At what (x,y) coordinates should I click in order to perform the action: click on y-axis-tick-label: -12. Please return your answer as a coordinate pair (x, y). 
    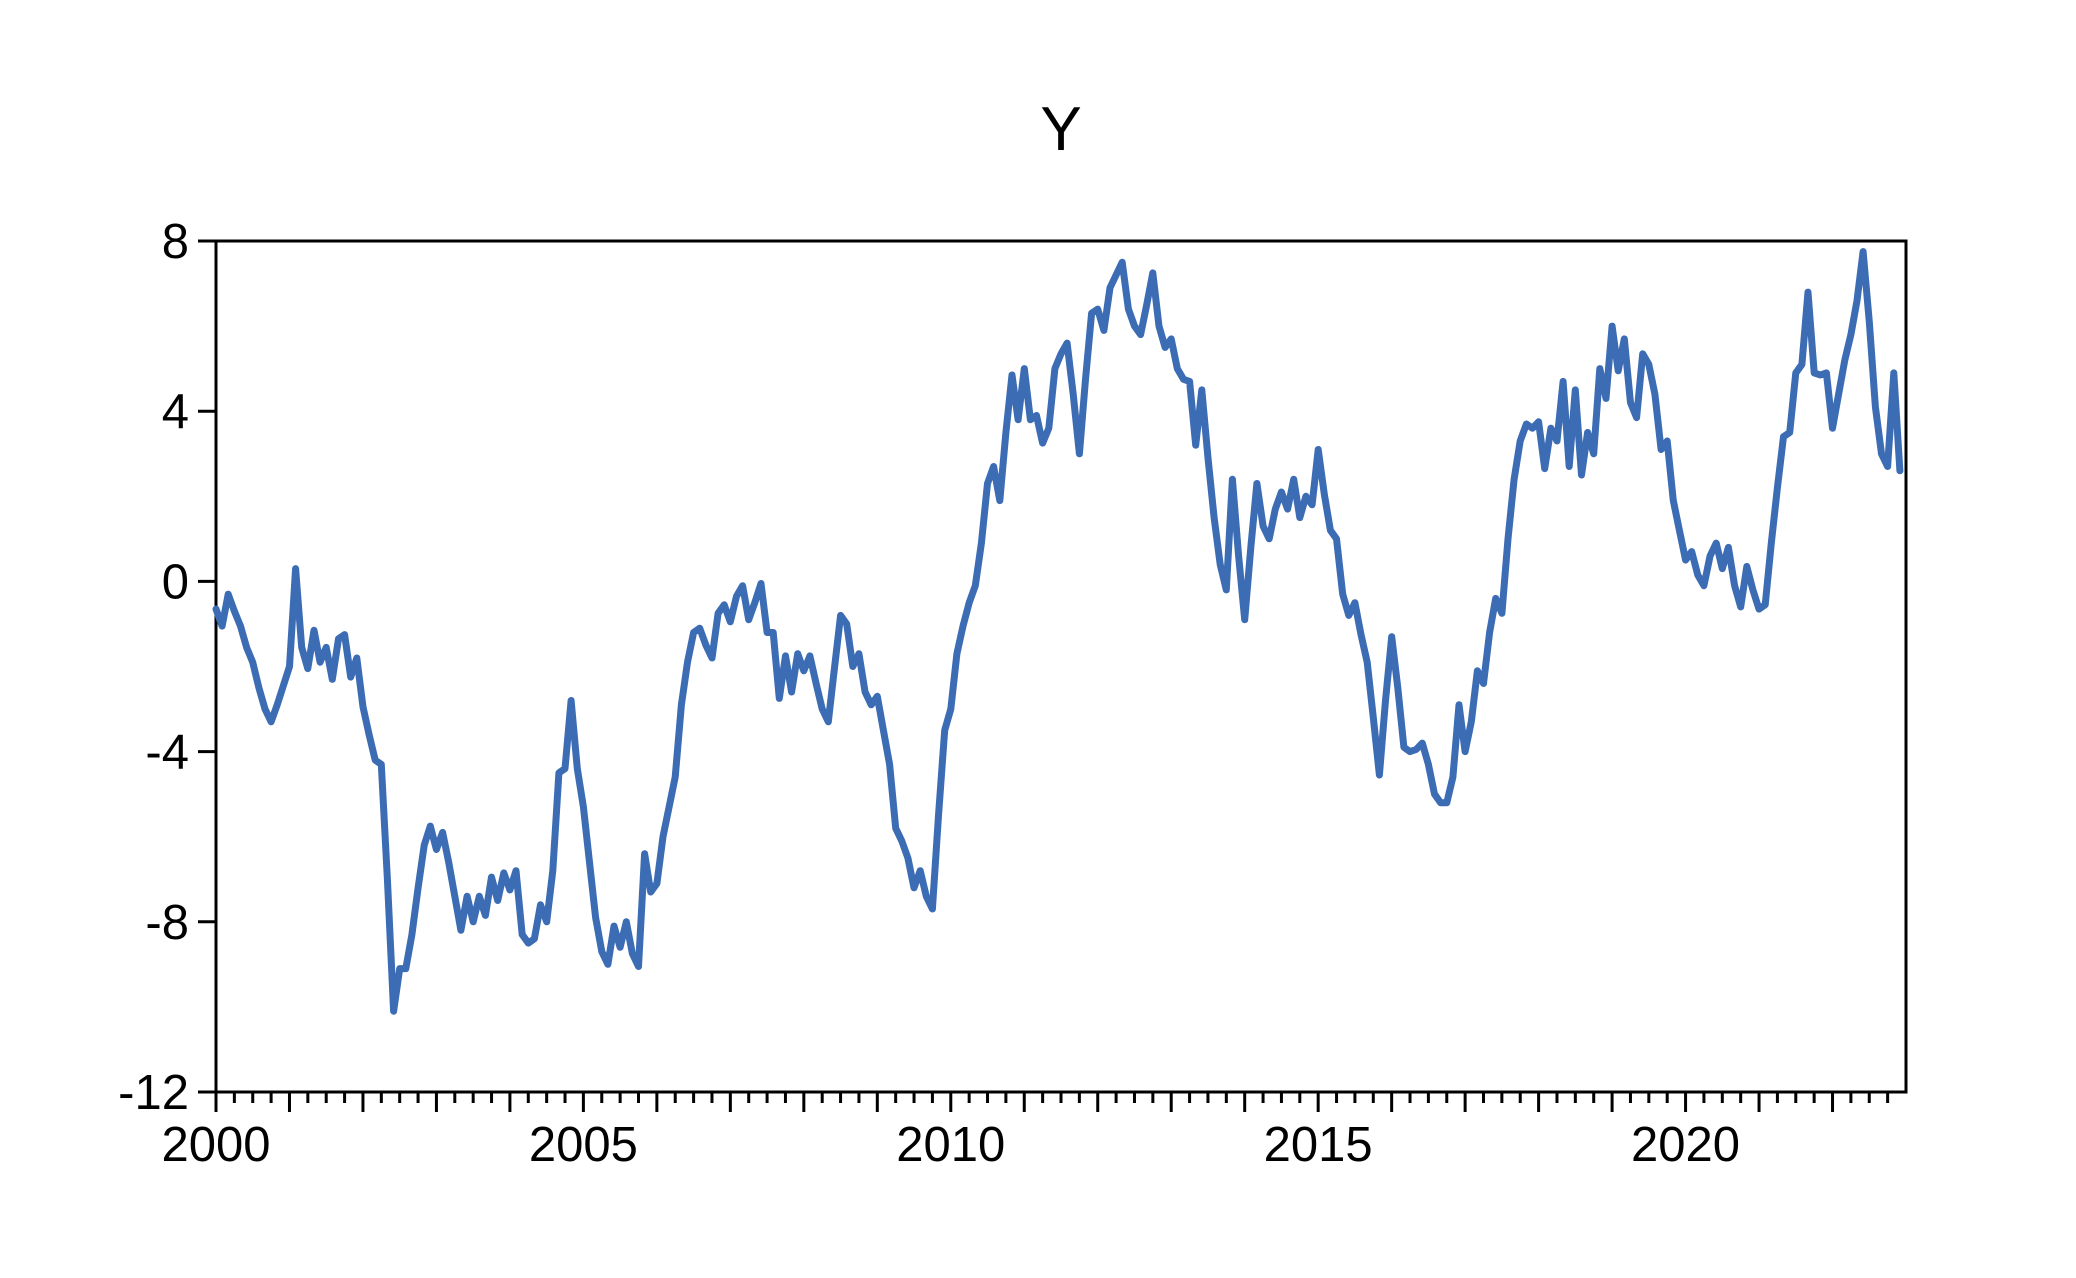
    Looking at the image, I should click on (153, 1093).